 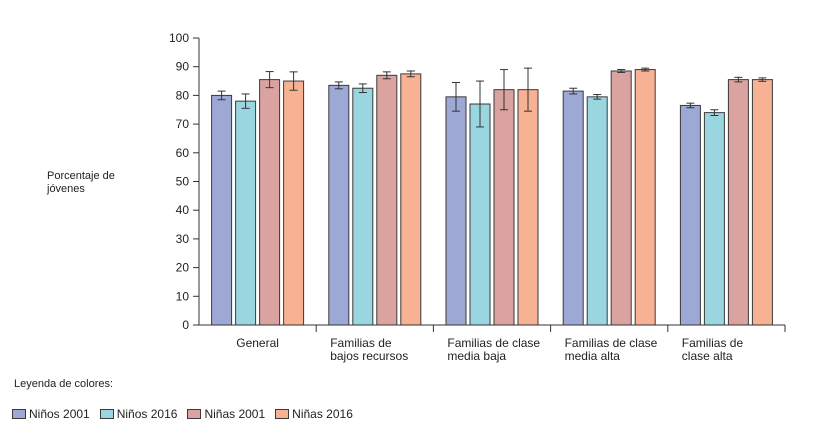 I want to click on legend-title: Leyenda de colores:, so click(x=64, y=384).